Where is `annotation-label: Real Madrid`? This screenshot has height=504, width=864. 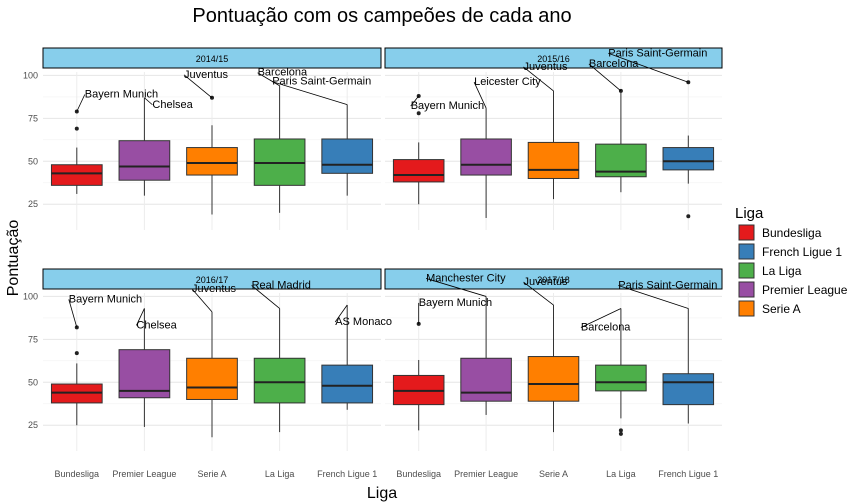 annotation-label: Real Madrid is located at coordinates (281, 285).